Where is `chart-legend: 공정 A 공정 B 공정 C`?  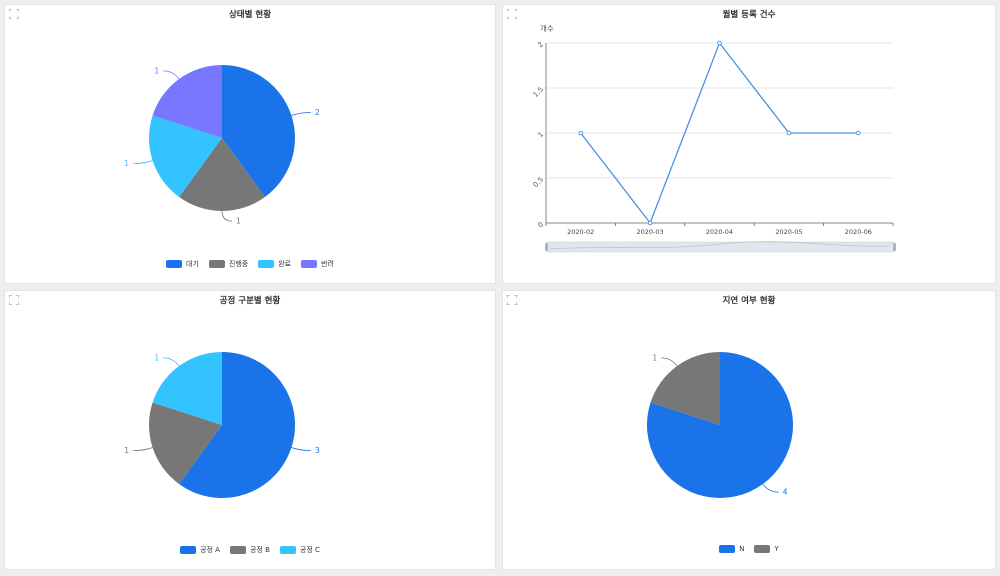 chart-legend: 공정 A 공정 B 공정 C is located at coordinates (250, 550).